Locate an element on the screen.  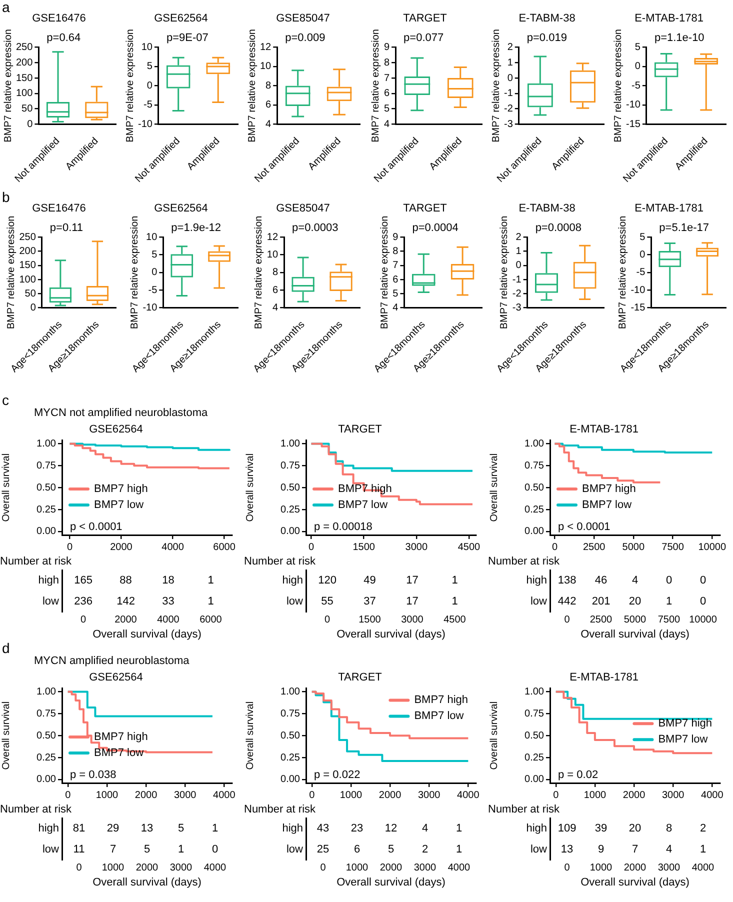
chart-title: Number at risk is located at coordinates (524, 810).